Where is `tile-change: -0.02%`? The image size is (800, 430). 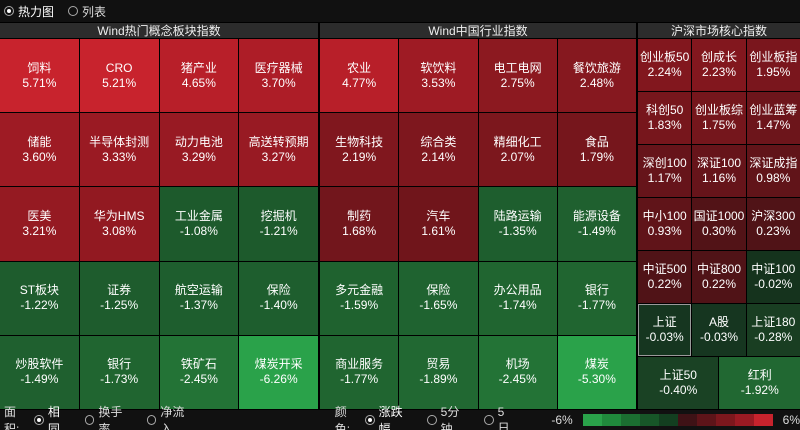
tile-change: -0.02% is located at coordinates (773, 284).